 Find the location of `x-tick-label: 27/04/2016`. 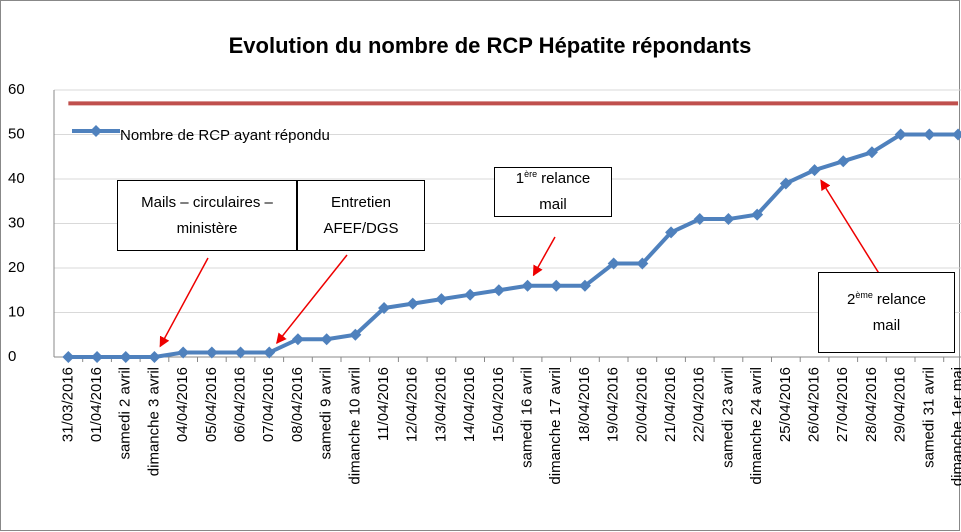

x-tick-label: 27/04/2016 is located at coordinates (842, 404).